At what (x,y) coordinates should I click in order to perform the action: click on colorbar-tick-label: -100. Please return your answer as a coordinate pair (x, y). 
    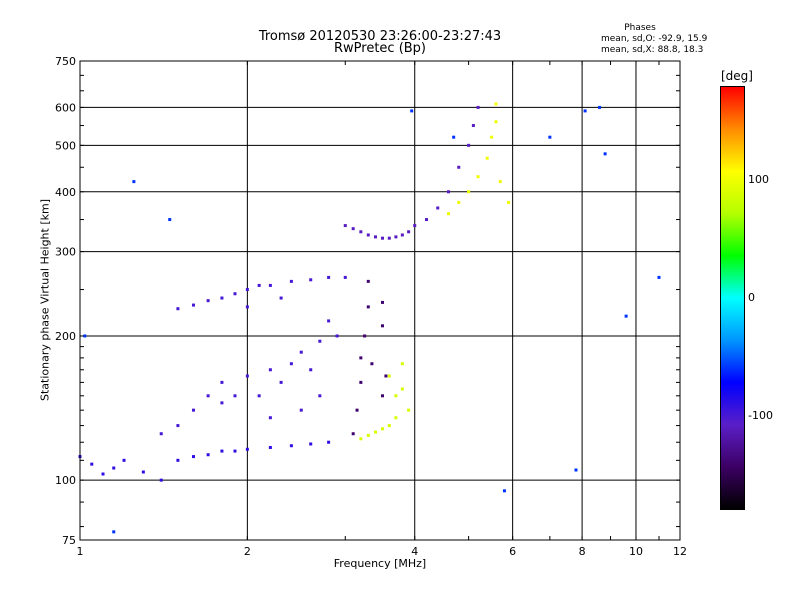
    Looking at the image, I should click on (760, 415).